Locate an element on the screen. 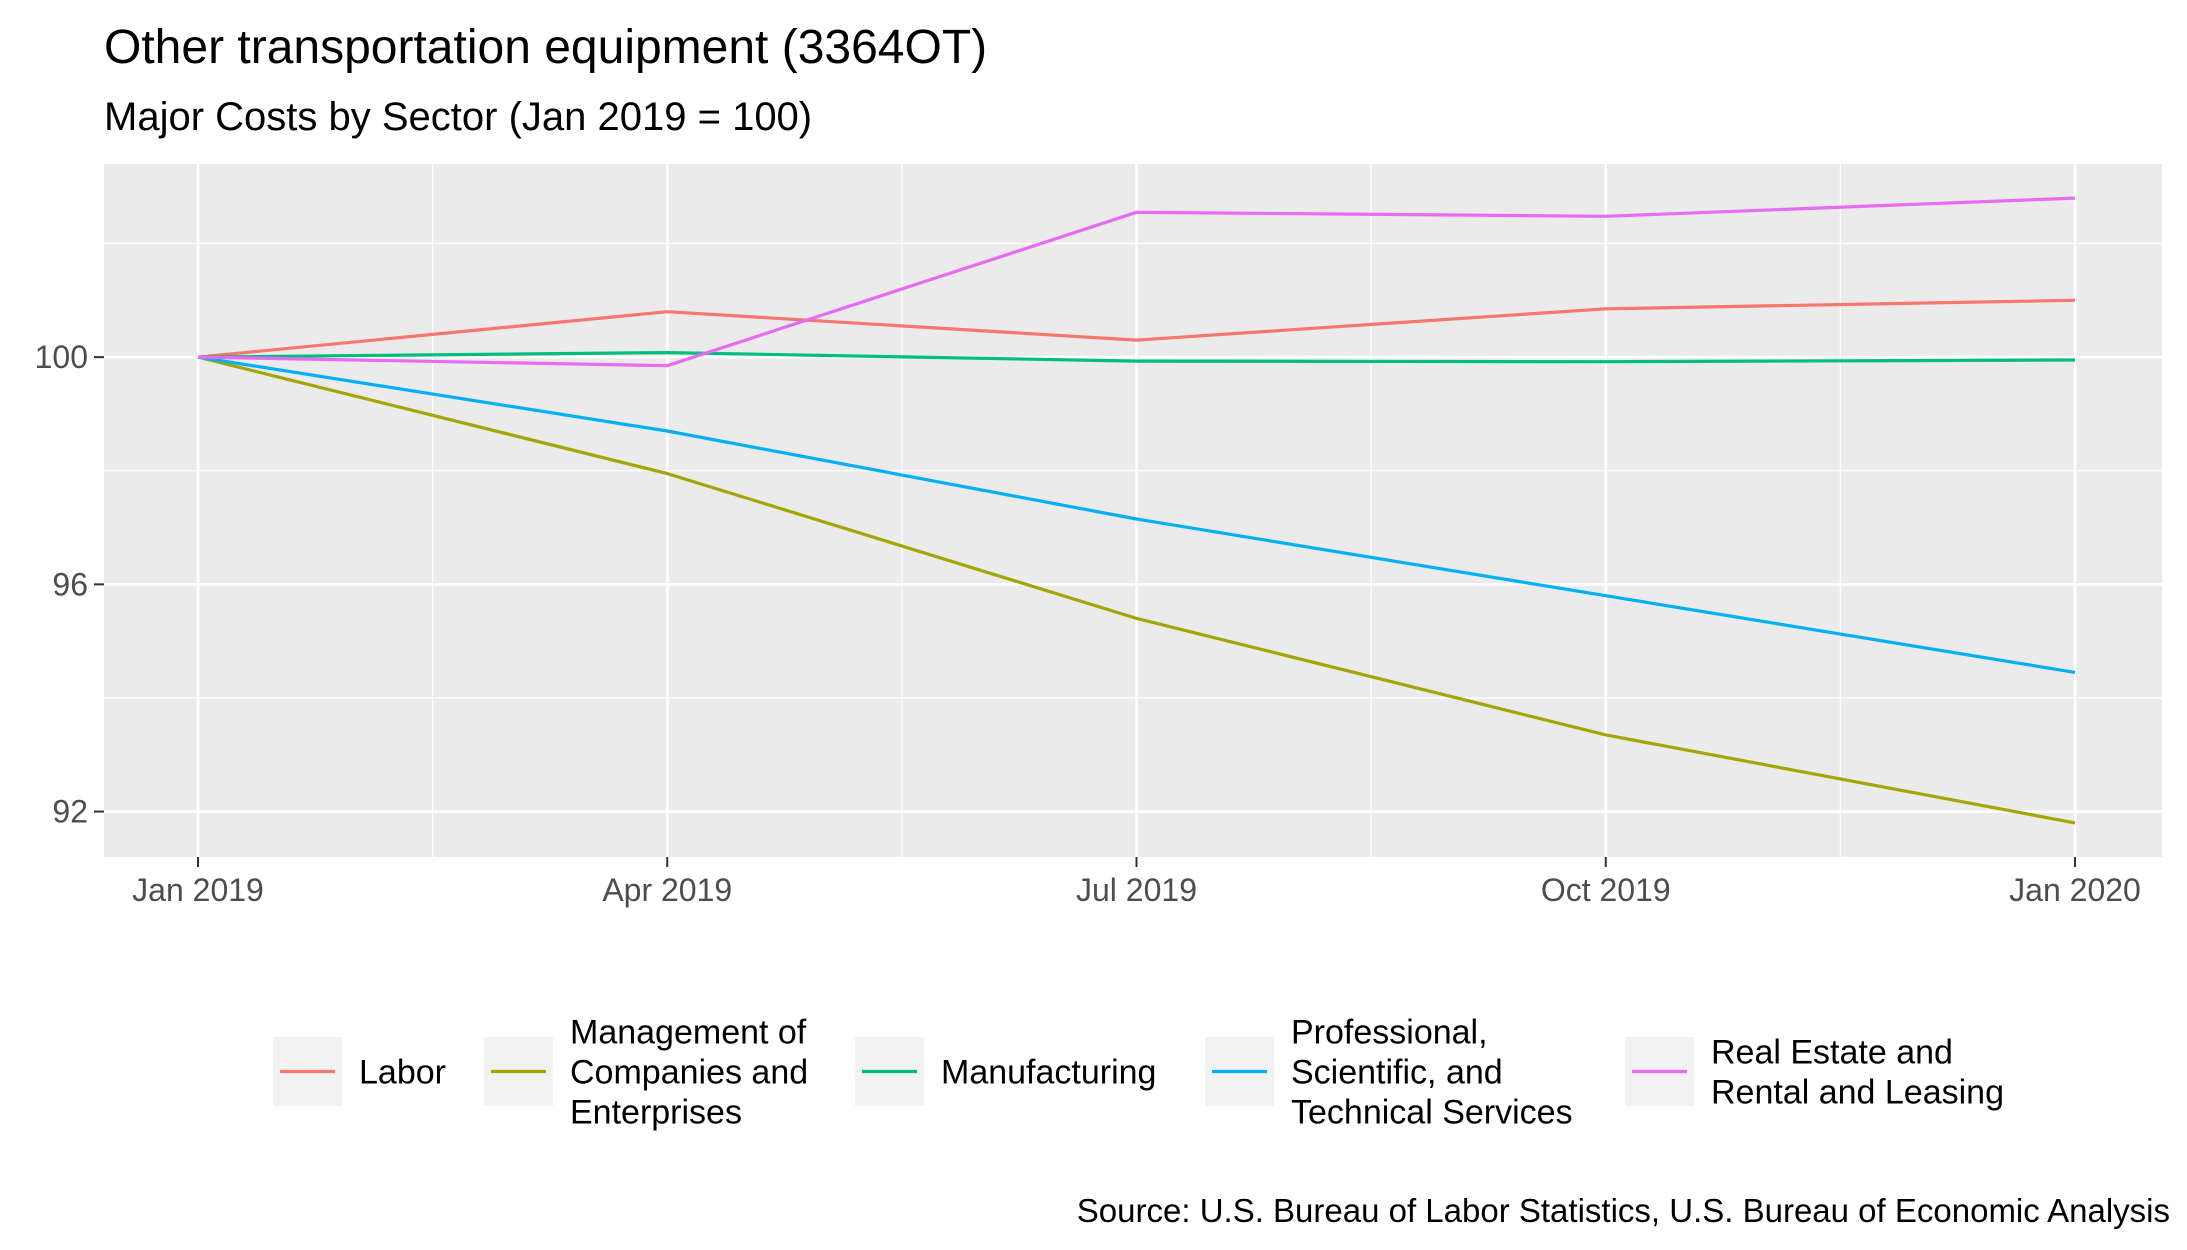 The width and height of the screenshot is (2187, 1250). legend-label-line: Manufacturing is located at coordinates (1048, 1073).